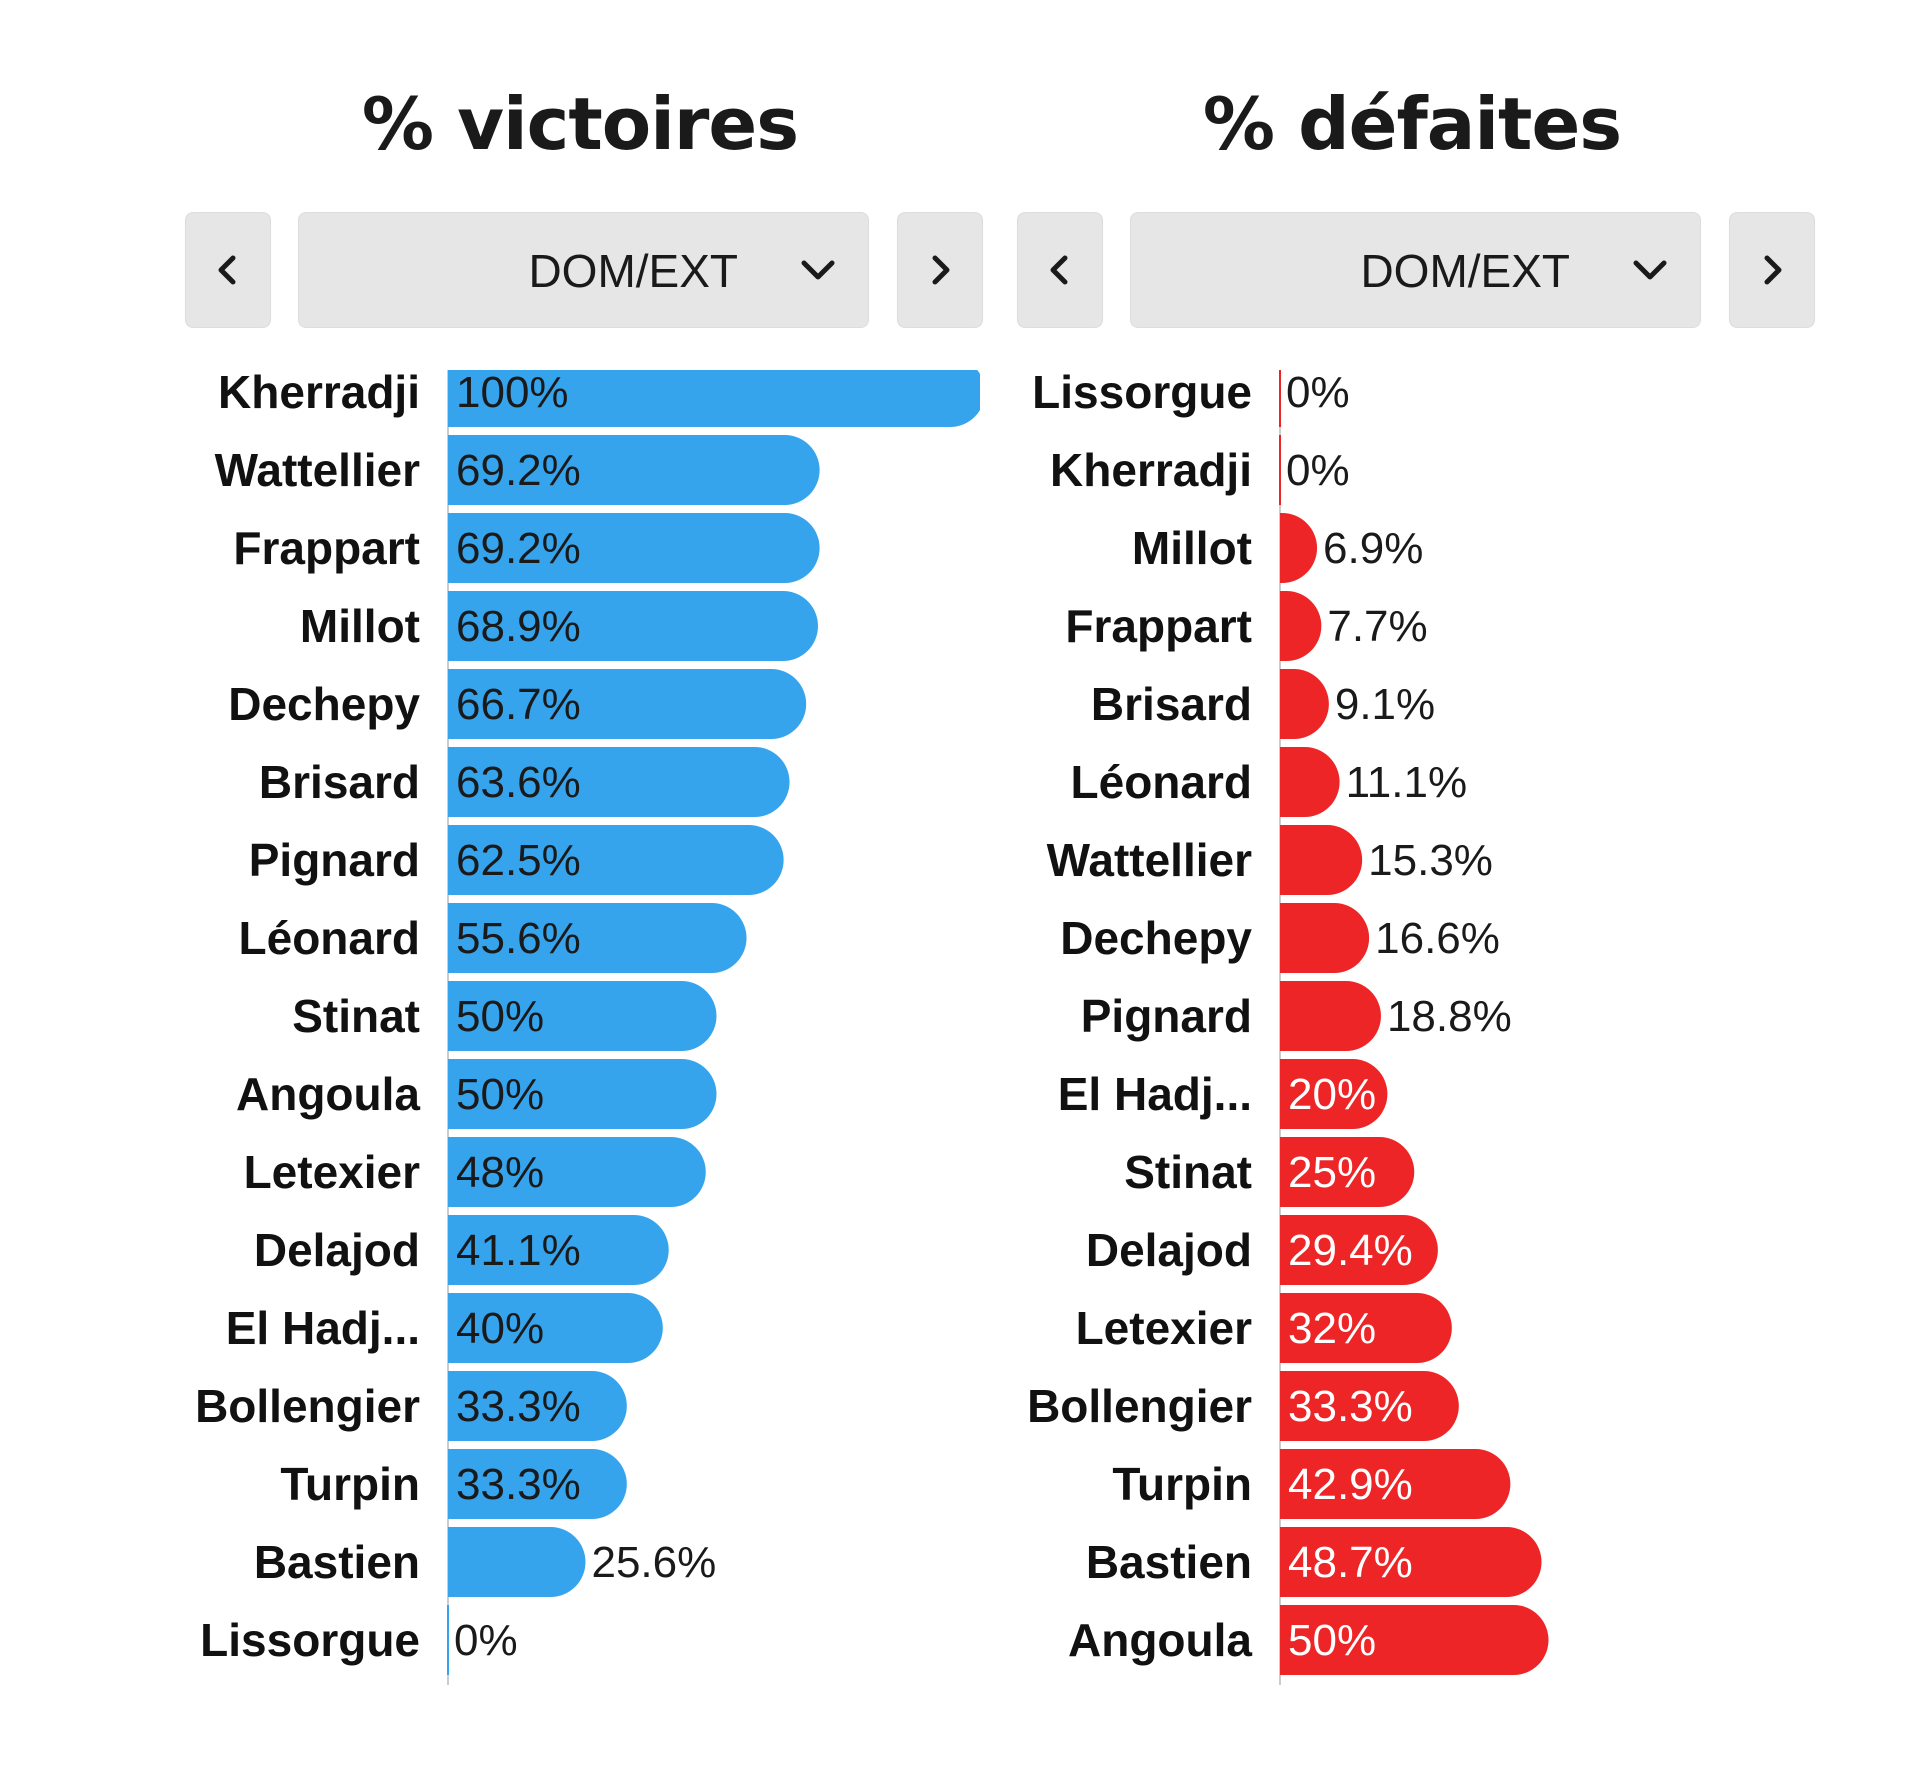  I want to click on victories-category-label: Kherradji, so click(319, 394).